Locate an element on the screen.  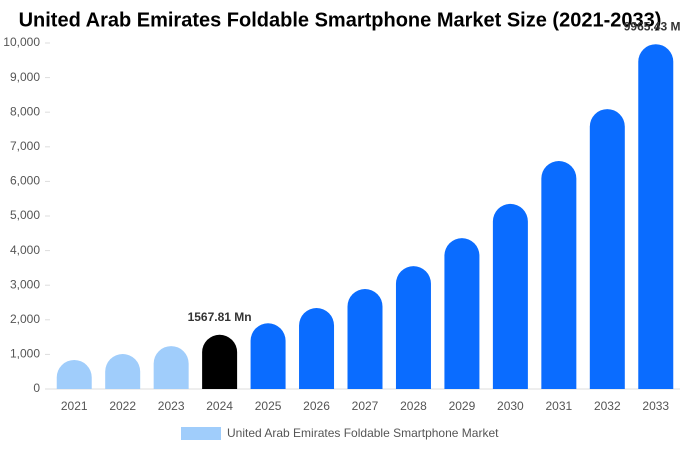
y-tick-label: 0 is located at coordinates (36, 388).